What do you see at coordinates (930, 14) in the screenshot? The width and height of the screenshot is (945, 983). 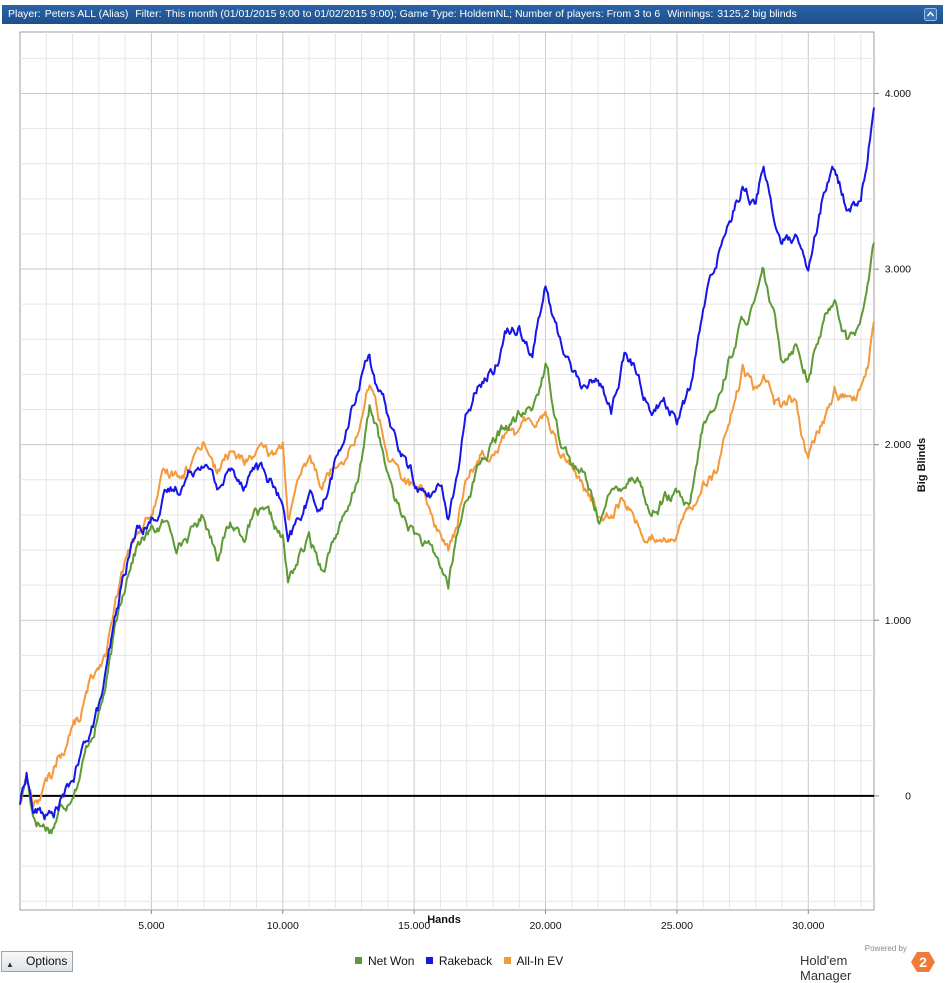 I see `collapse-icon` at bounding box center [930, 14].